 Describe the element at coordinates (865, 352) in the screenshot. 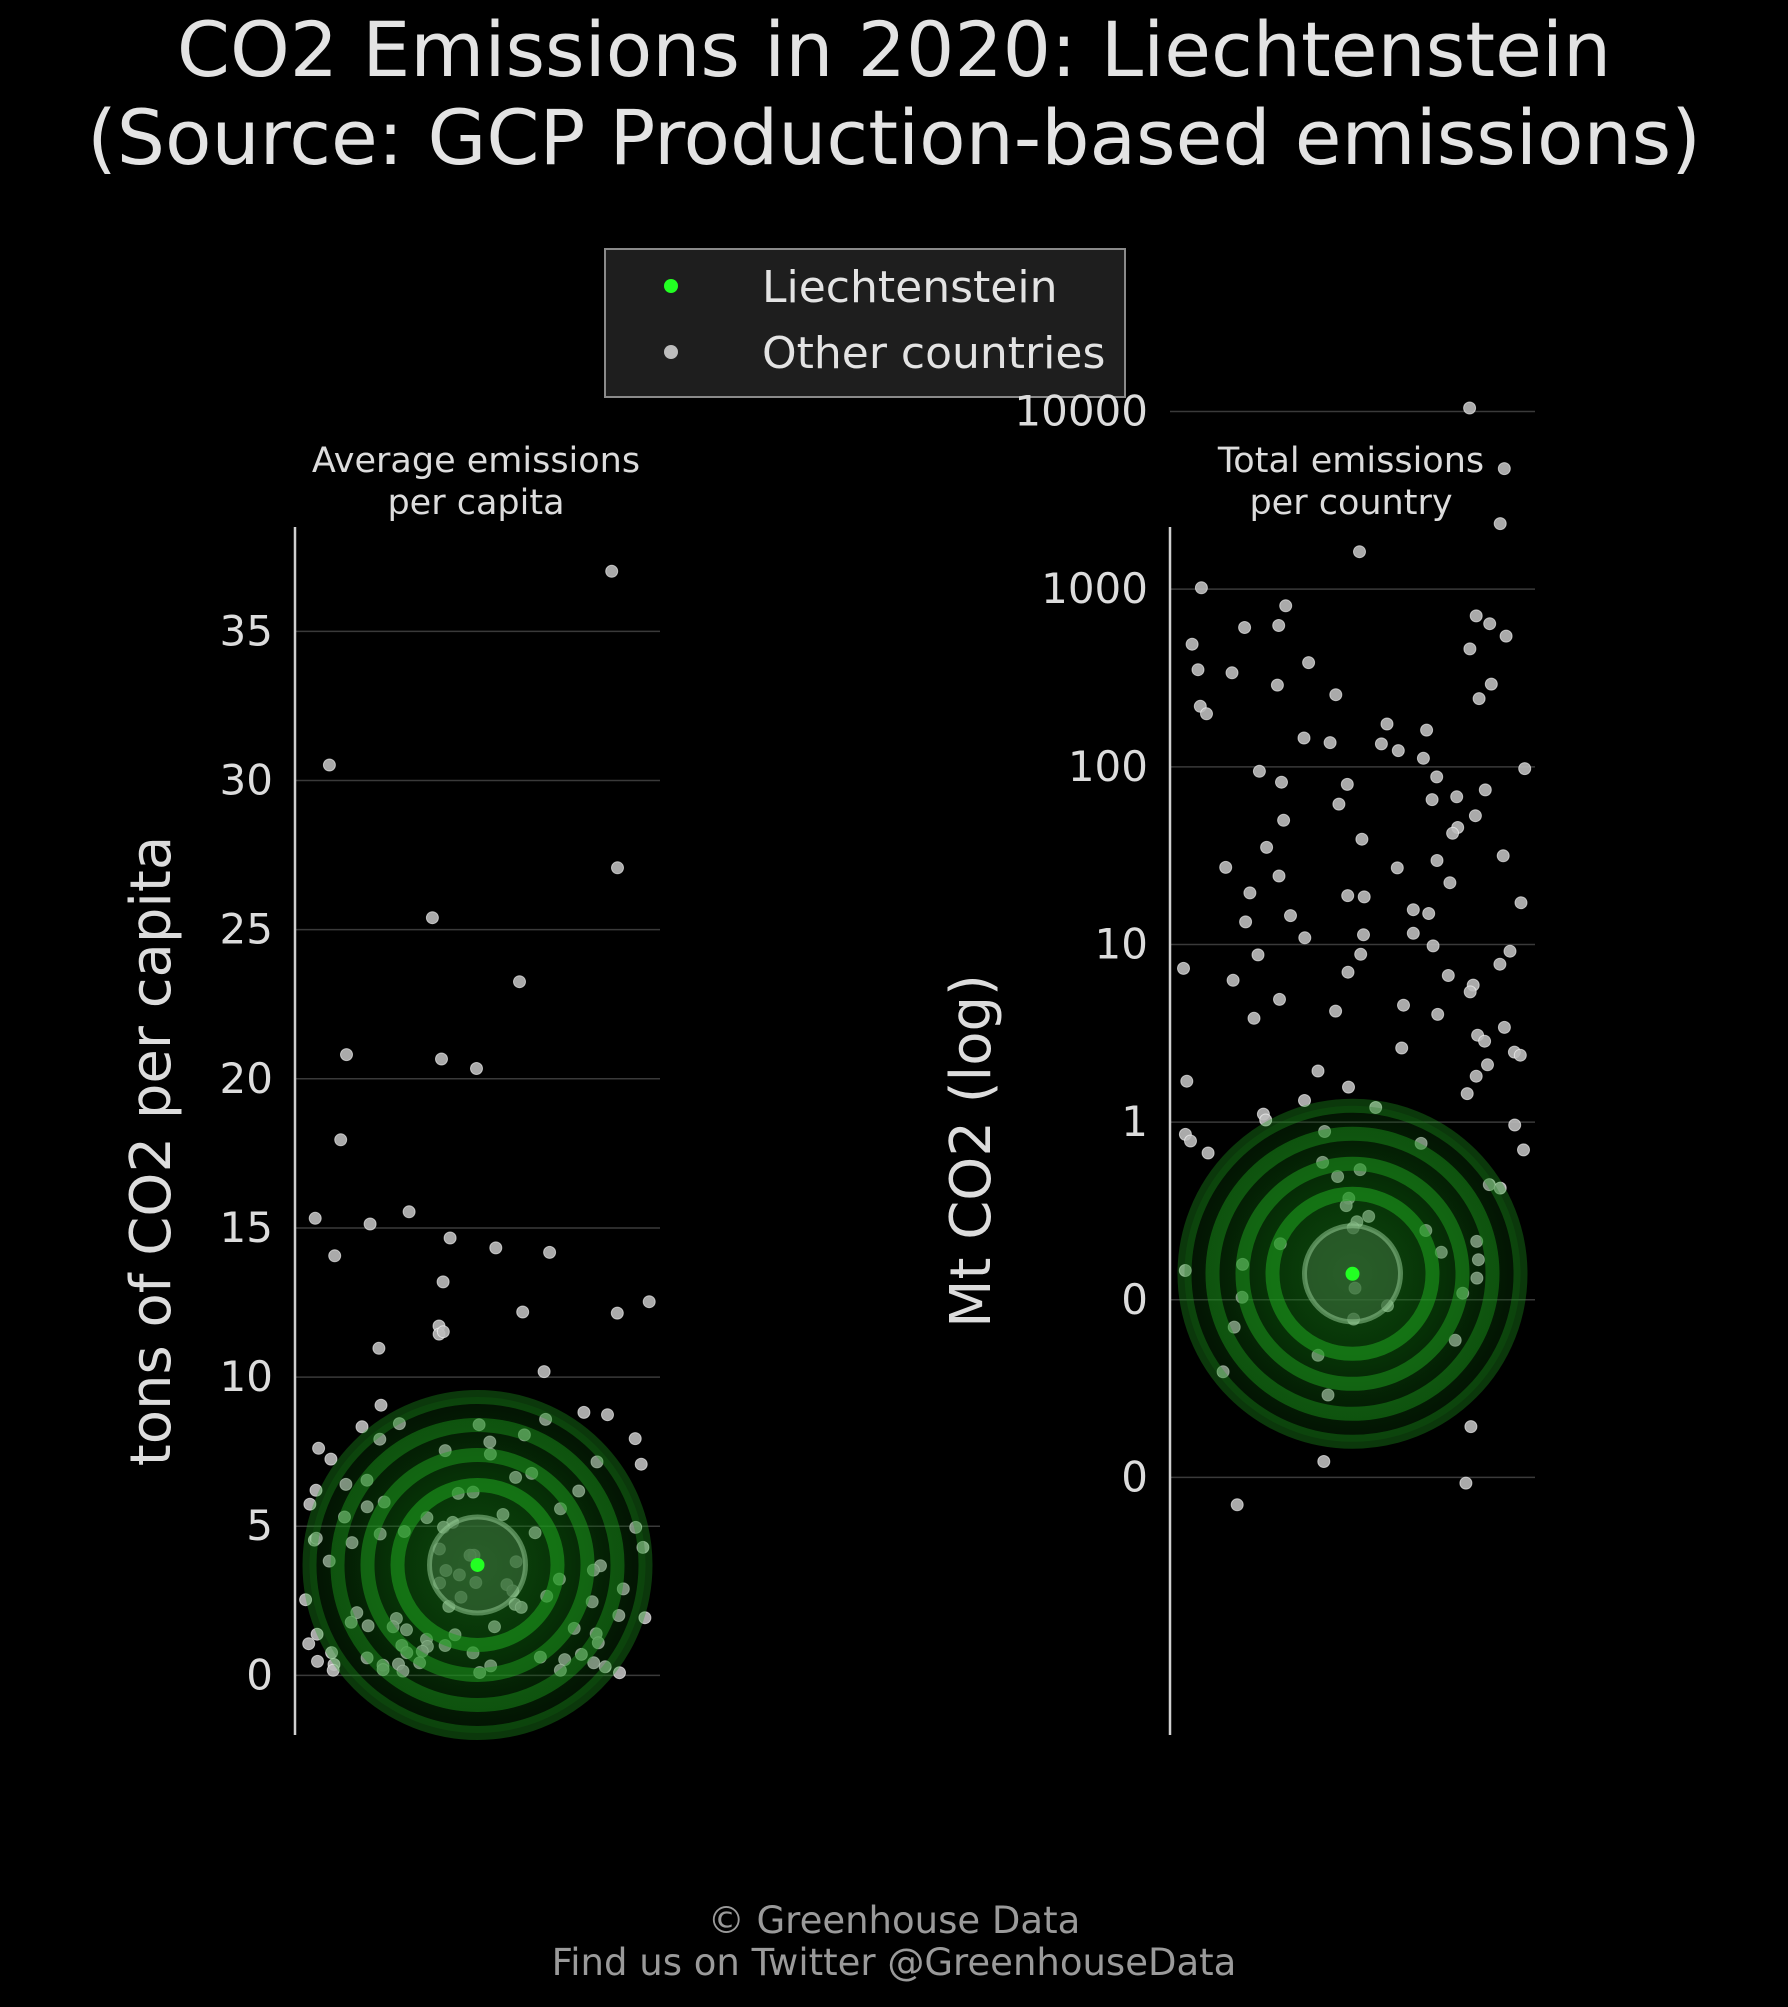

I see `legend-item-other-countries: Other countries` at that location.